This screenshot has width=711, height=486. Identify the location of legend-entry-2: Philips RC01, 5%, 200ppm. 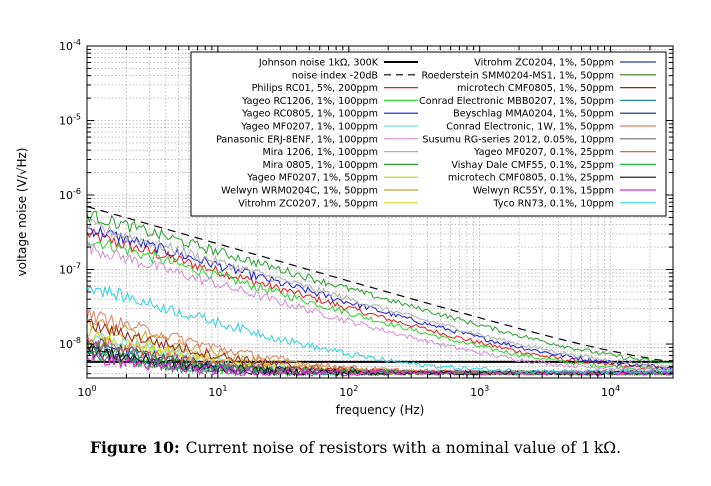
(315, 88).